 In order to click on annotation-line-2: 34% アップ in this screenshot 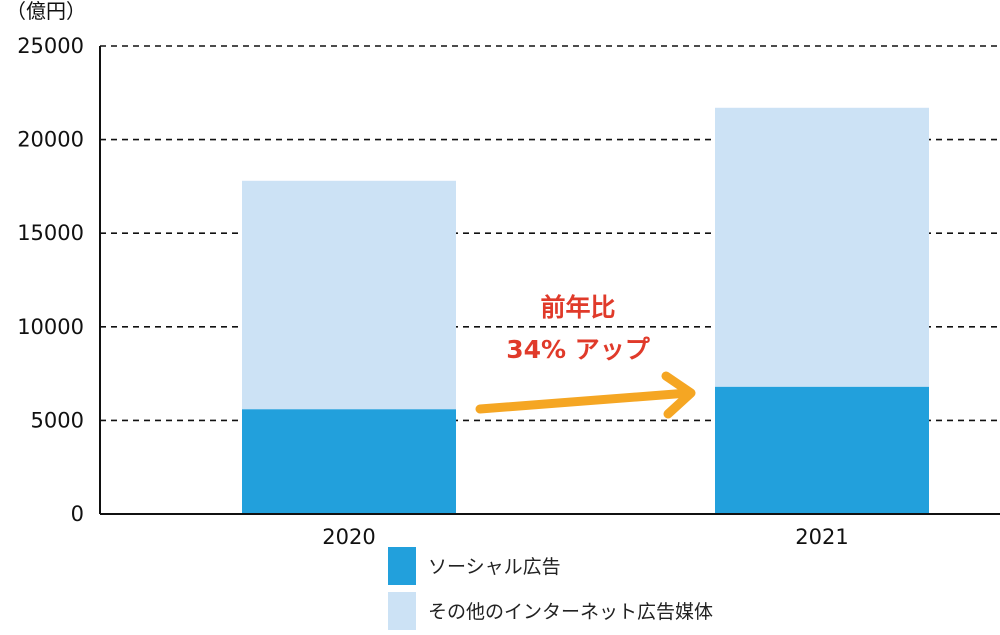, I will do `click(578, 349)`.